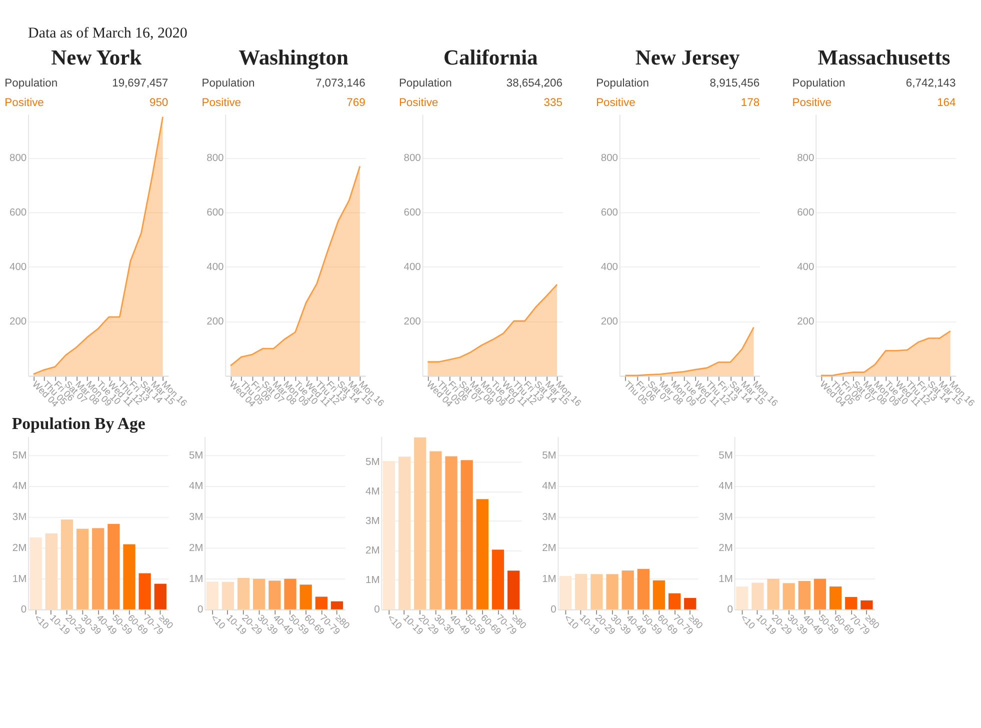 The image size is (981, 728). I want to click on chart-title: Massachusetts, so click(884, 58).